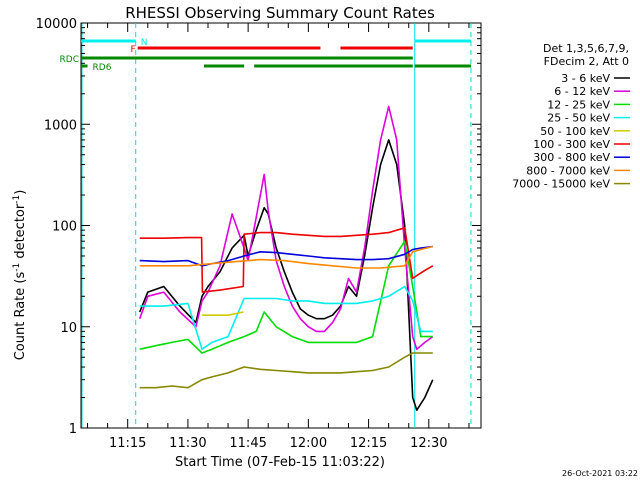 This screenshot has height=480, width=640. What do you see at coordinates (568, 170) in the screenshot?
I see `legend-label: 800 - 7000 keV` at bounding box center [568, 170].